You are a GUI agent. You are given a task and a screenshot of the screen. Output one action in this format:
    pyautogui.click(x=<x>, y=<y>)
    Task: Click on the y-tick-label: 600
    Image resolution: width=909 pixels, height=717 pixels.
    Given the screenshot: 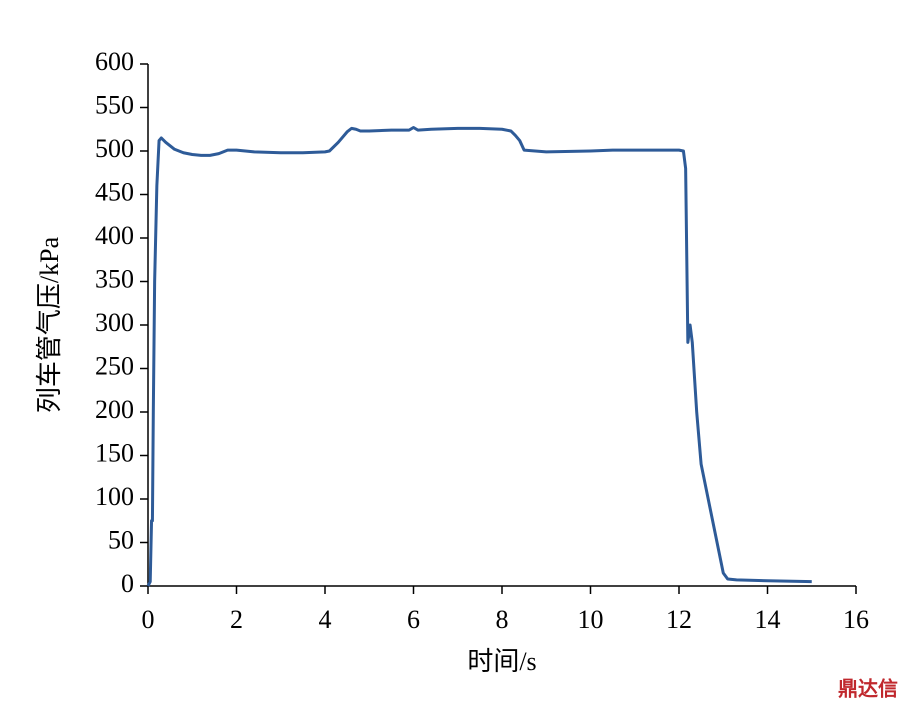 What is the action you would take?
    pyautogui.click(x=114, y=61)
    